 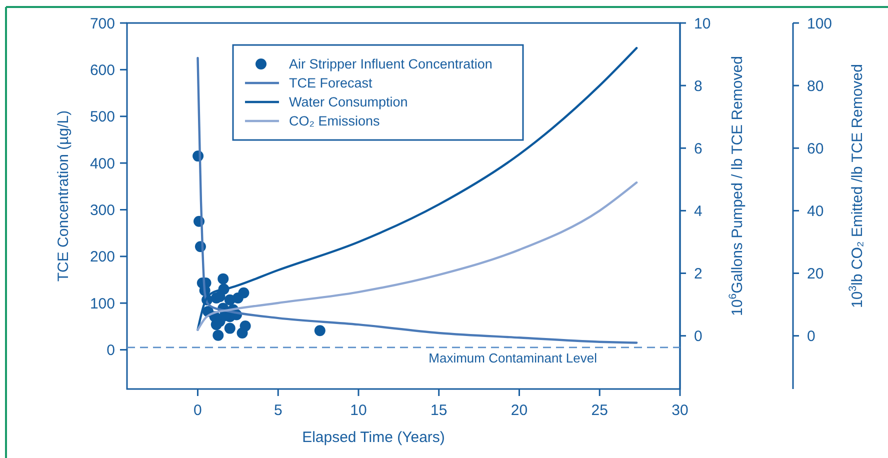 What do you see at coordinates (63, 196) in the screenshot?
I see `y-axis-title: TCE Concentration (µg/L)` at bounding box center [63, 196].